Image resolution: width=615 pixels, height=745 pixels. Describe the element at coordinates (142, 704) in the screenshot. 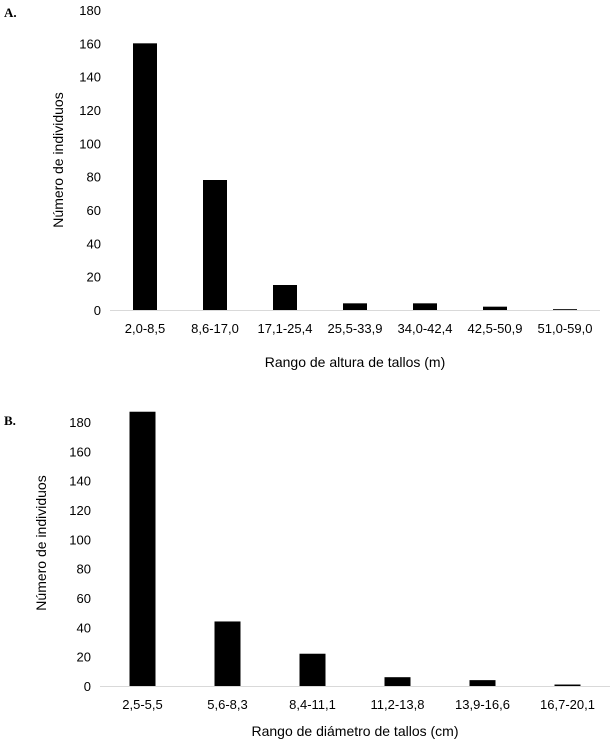

I see `x-tick-label: 2,5-5,5` at that location.